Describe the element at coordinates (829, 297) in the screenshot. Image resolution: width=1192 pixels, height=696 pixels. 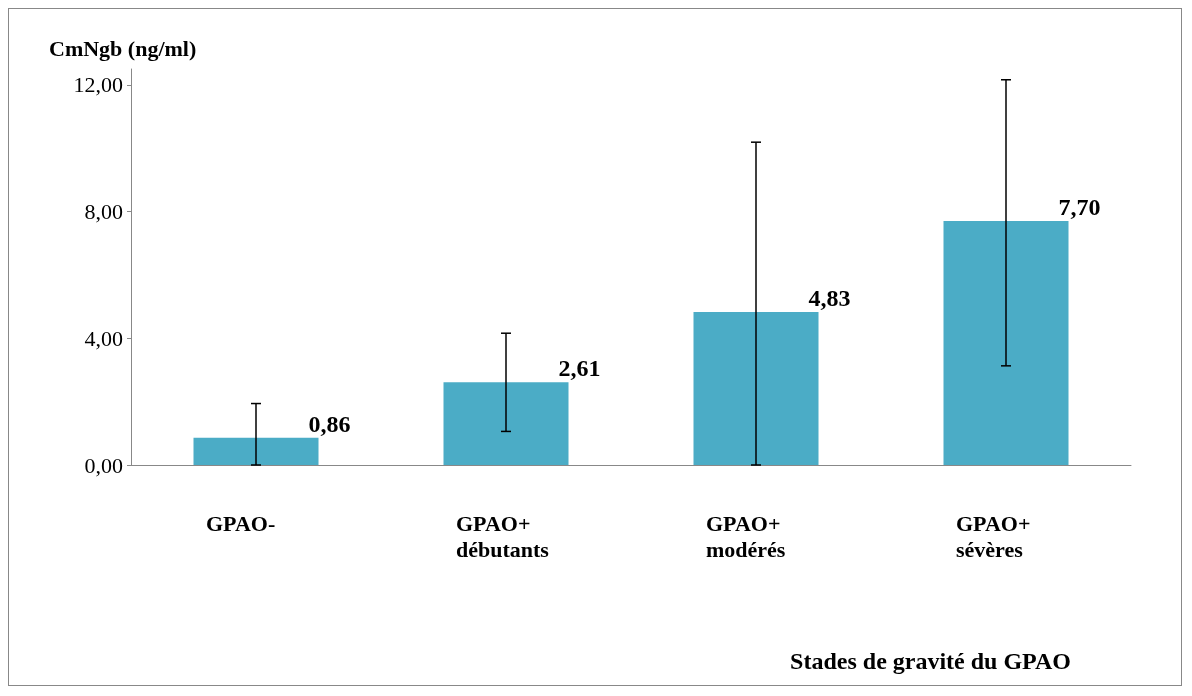
I see `data-label: 4,83` at that location.